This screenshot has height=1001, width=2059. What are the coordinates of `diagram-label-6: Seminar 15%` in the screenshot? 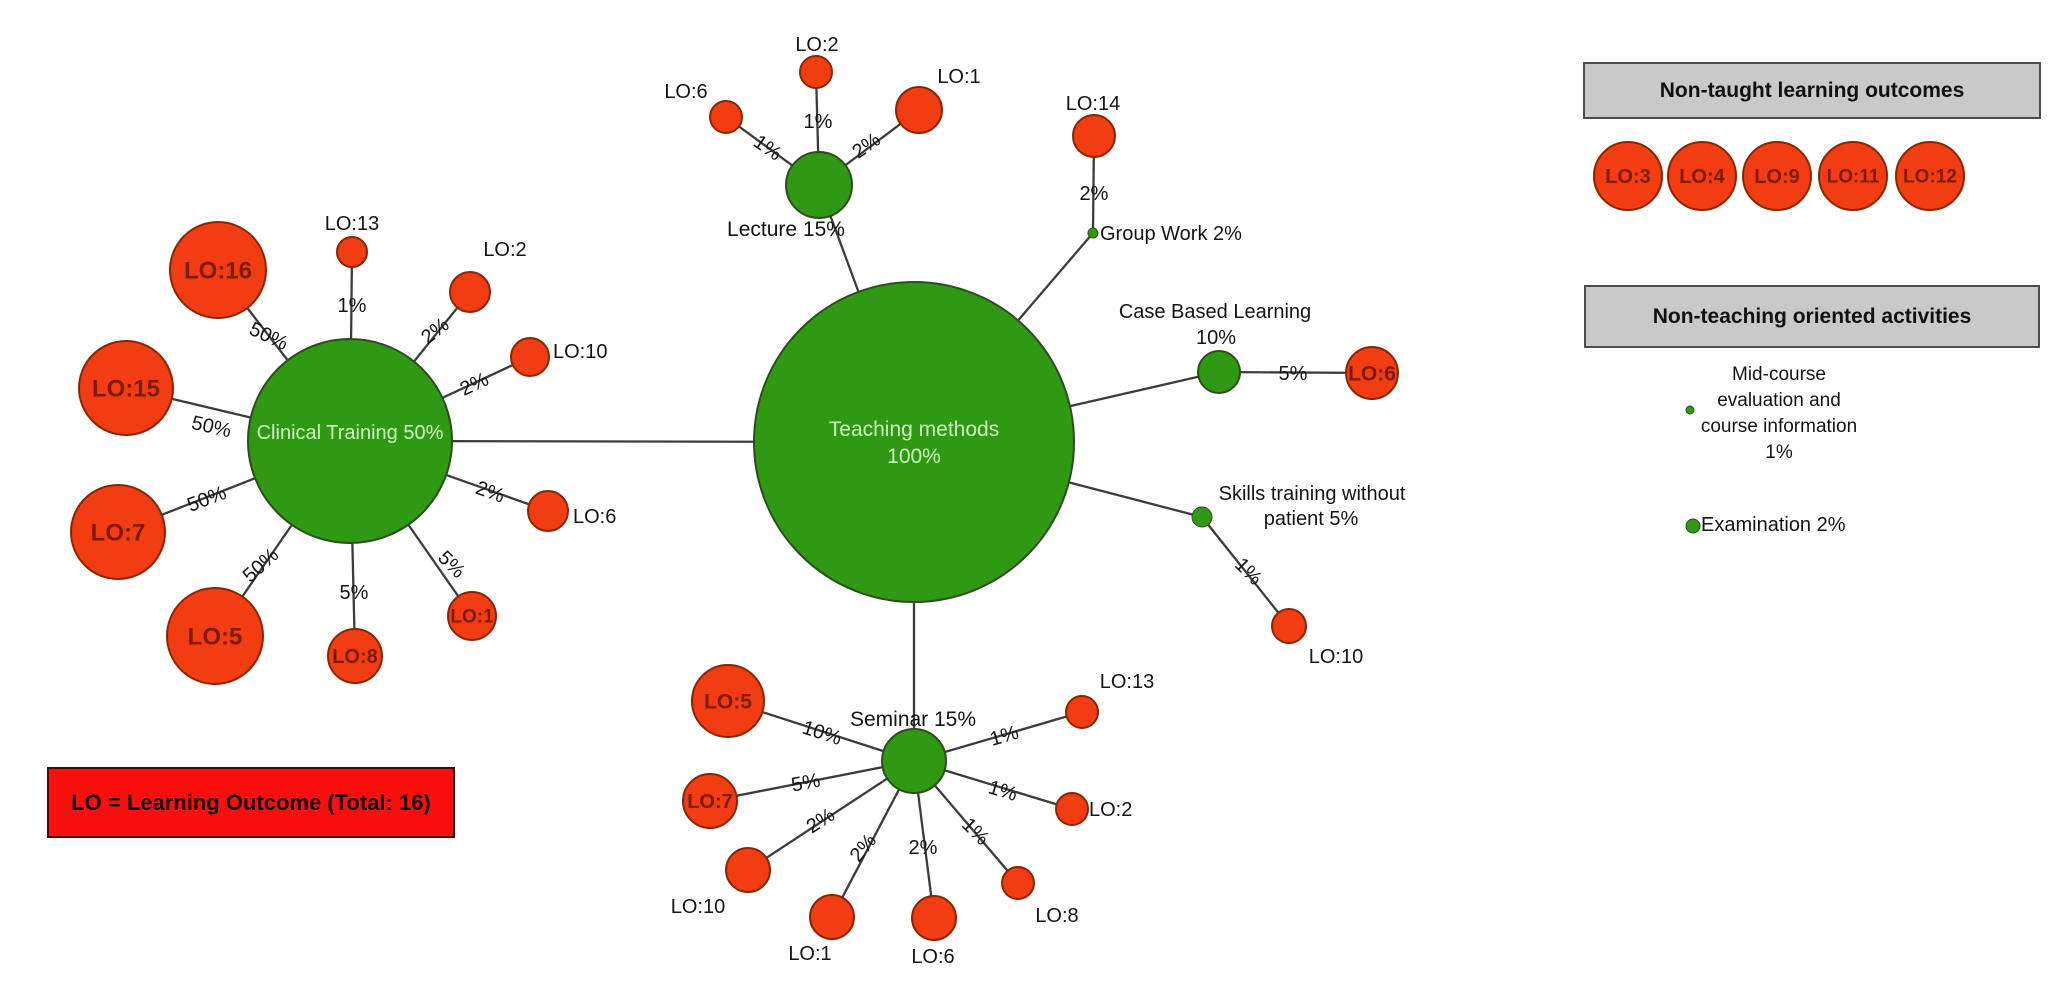 It's located at (913, 719).